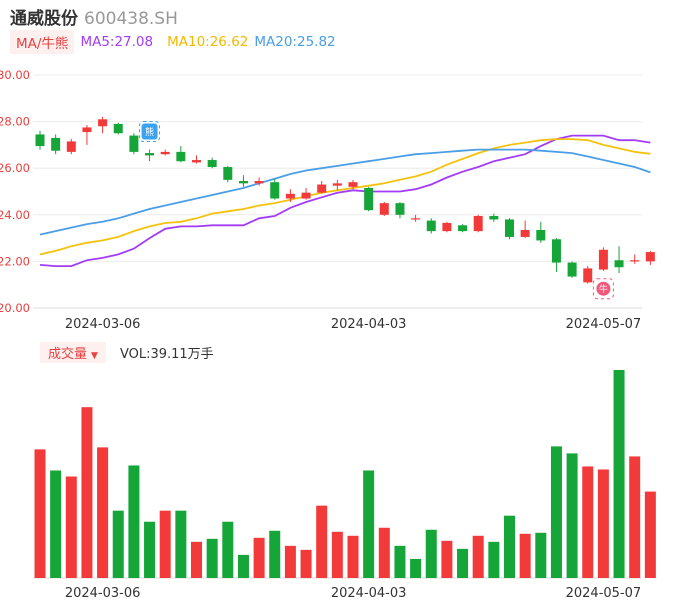 The width and height of the screenshot is (686, 606). I want to click on ma-selector-button: MA/牛熊, so click(42, 42).